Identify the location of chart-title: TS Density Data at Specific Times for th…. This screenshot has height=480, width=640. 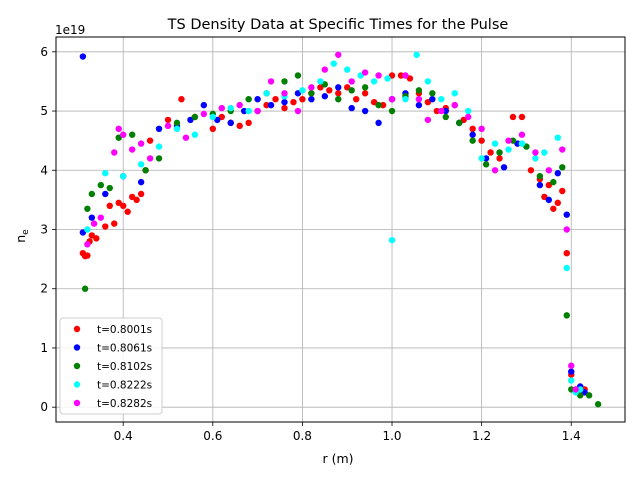
(338, 25).